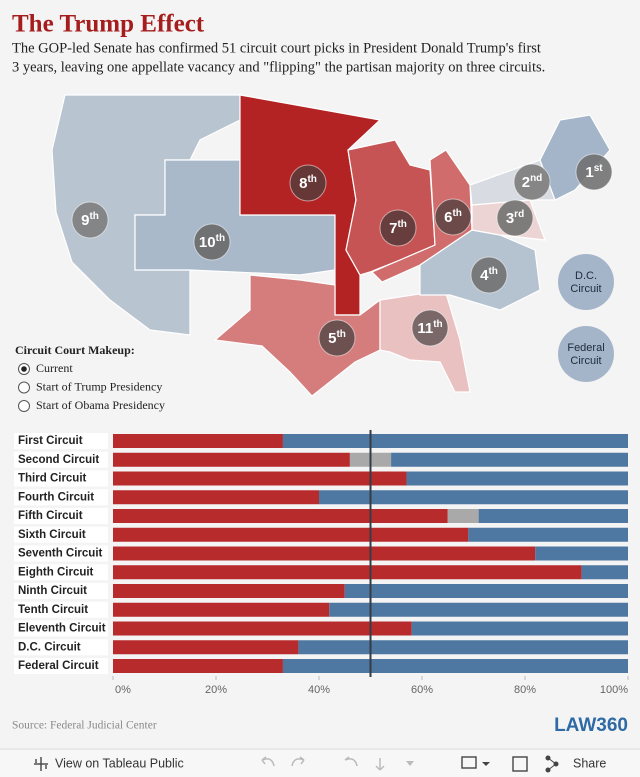  What do you see at coordinates (54, 368) in the screenshot?
I see `legend-label: Current` at bounding box center [54, 368].